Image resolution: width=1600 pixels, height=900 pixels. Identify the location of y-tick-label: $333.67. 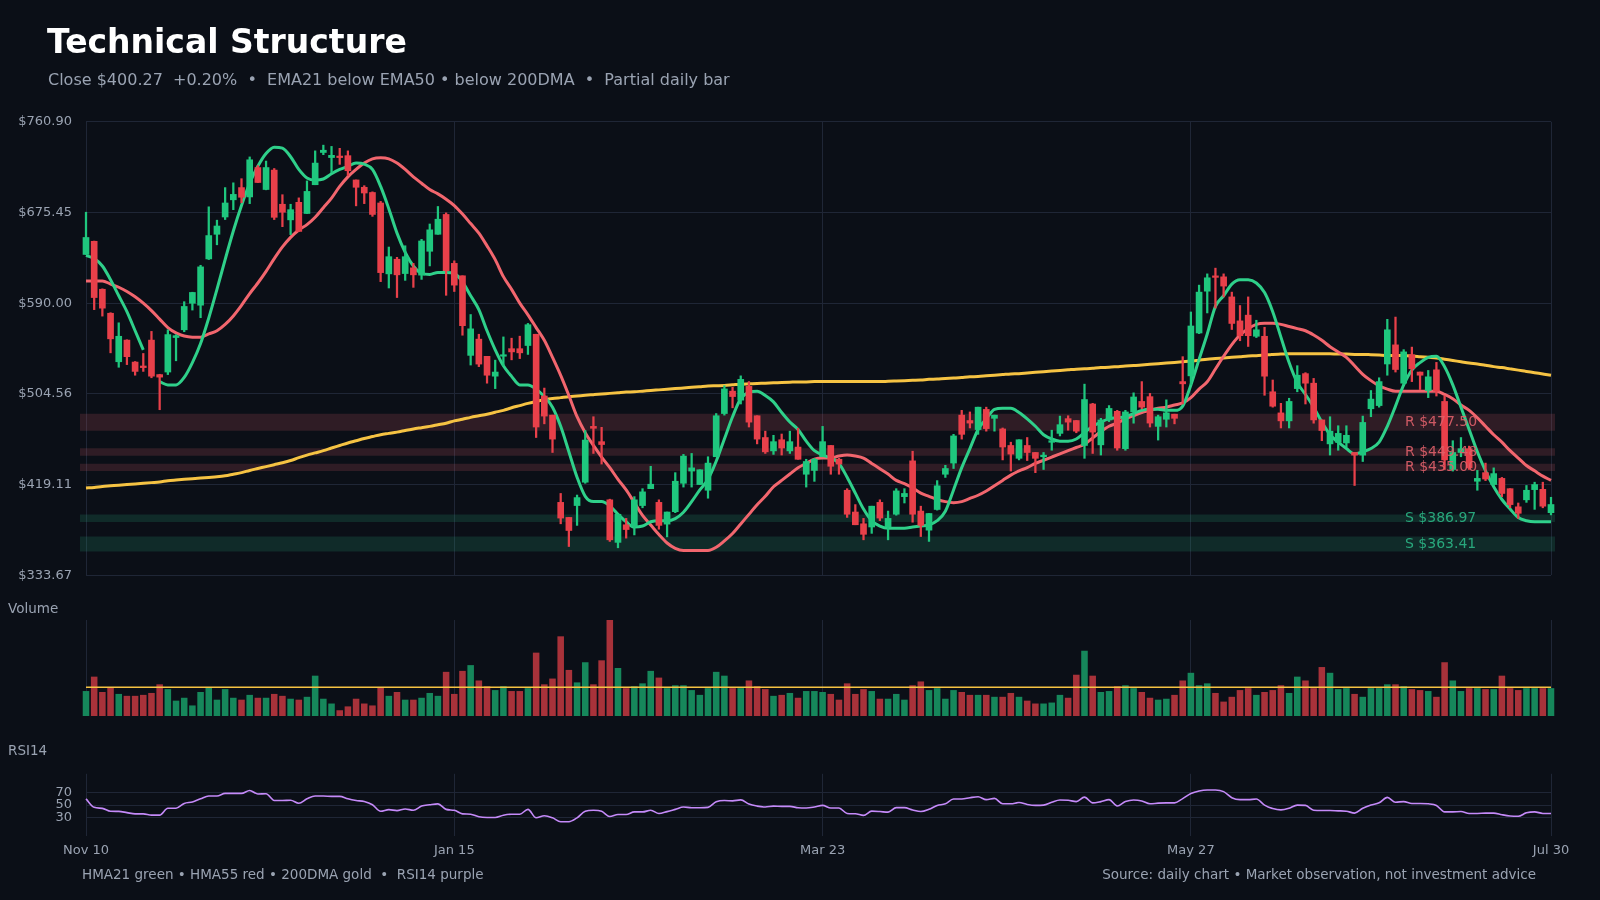
(45, 574).